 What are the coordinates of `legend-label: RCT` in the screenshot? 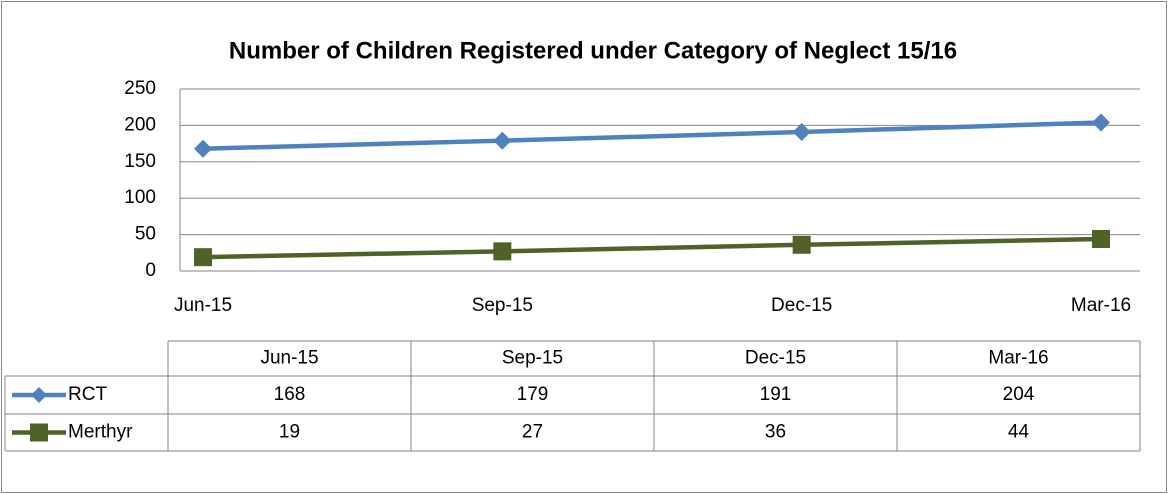 It's located at (87, 394).